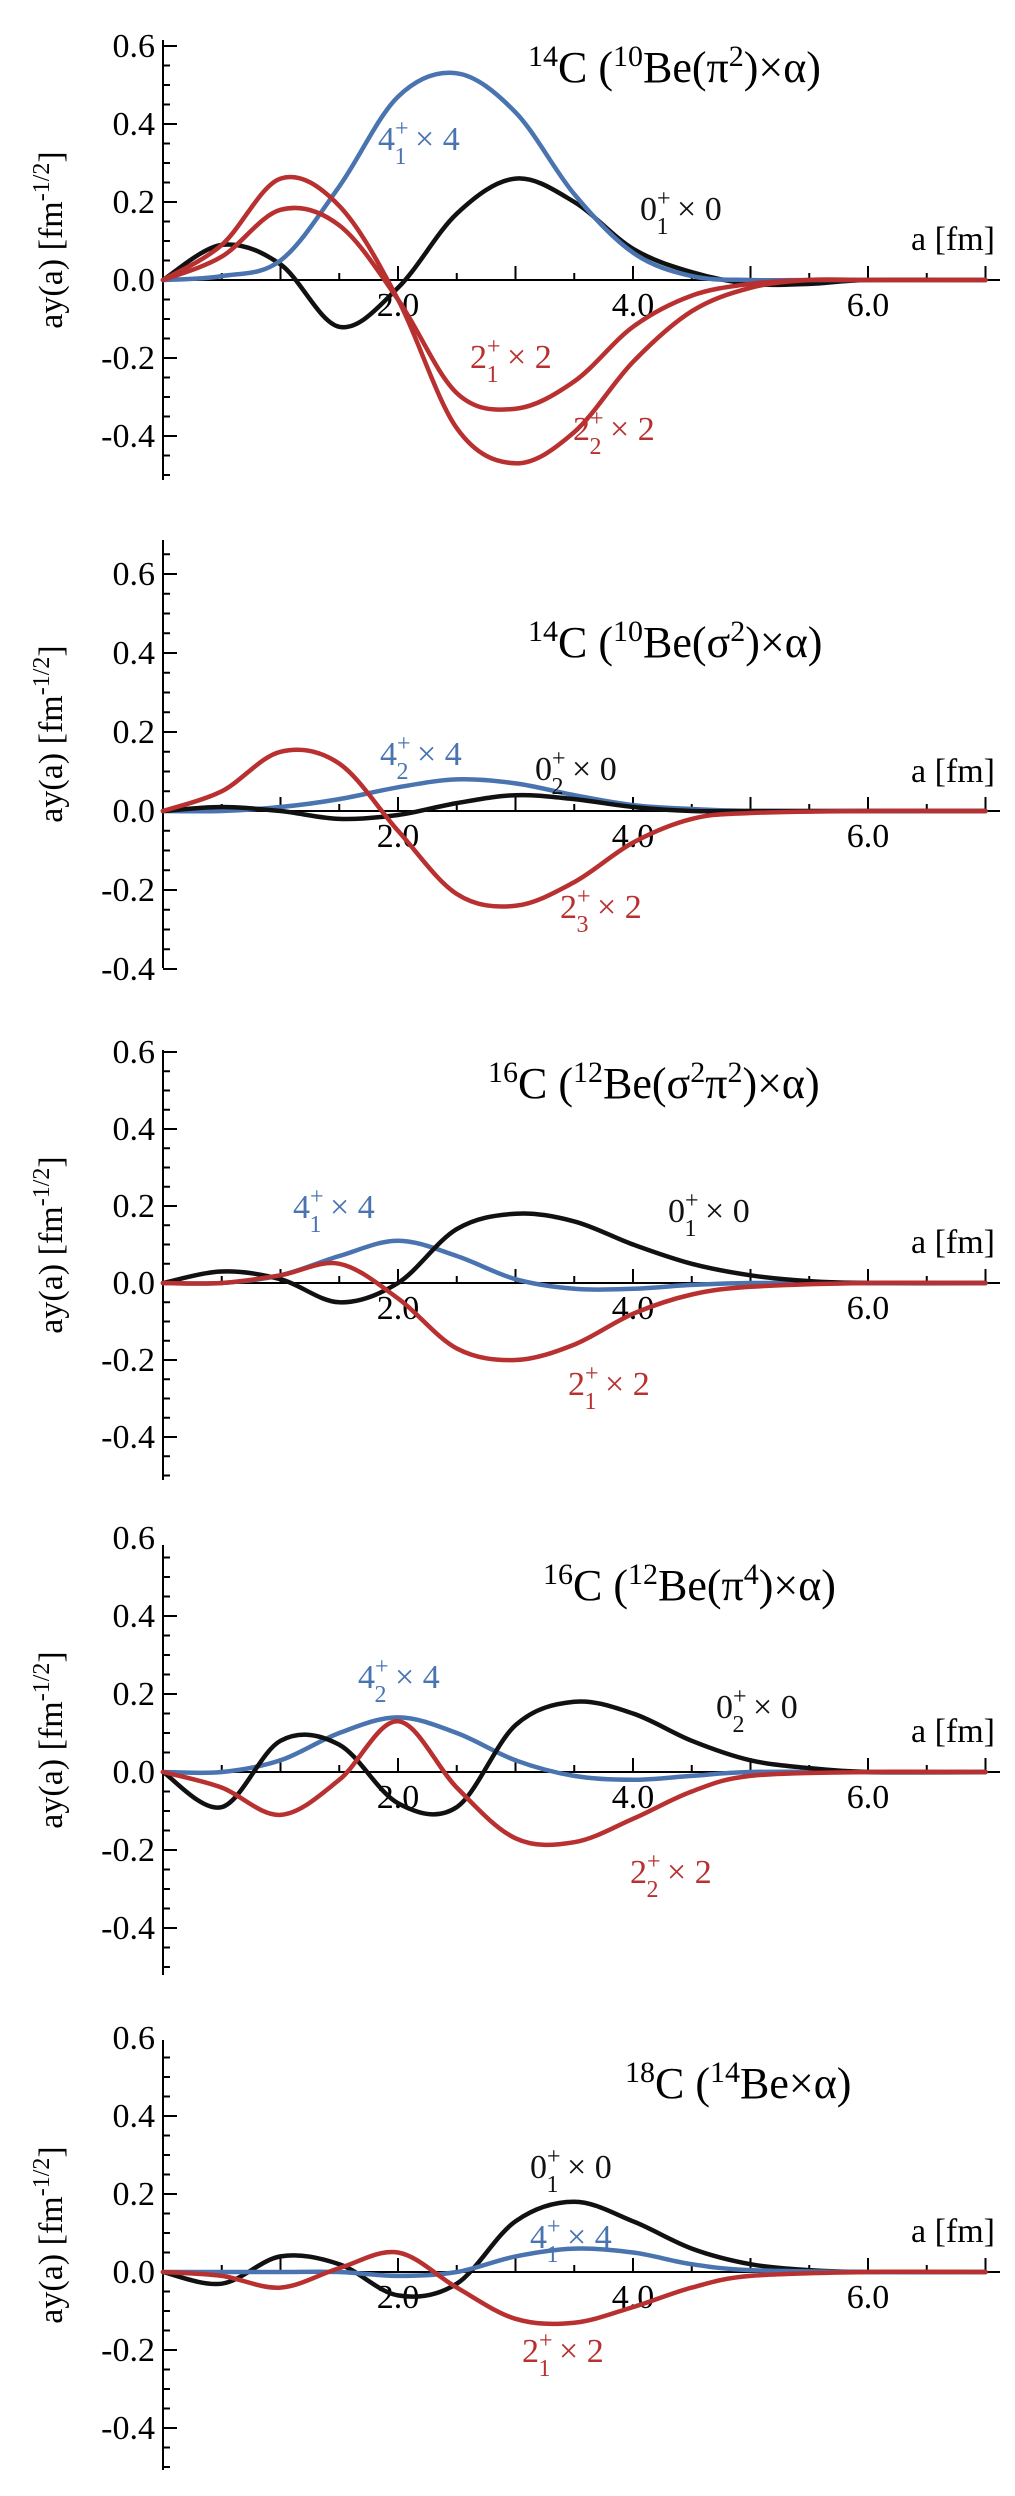 The height and width of the screenshot is (2496, 1015). Describe the element at coordinates (689, 1584) in the screenshot. I see `panel-title: 16C (12Be(π4)×α)` at that location.